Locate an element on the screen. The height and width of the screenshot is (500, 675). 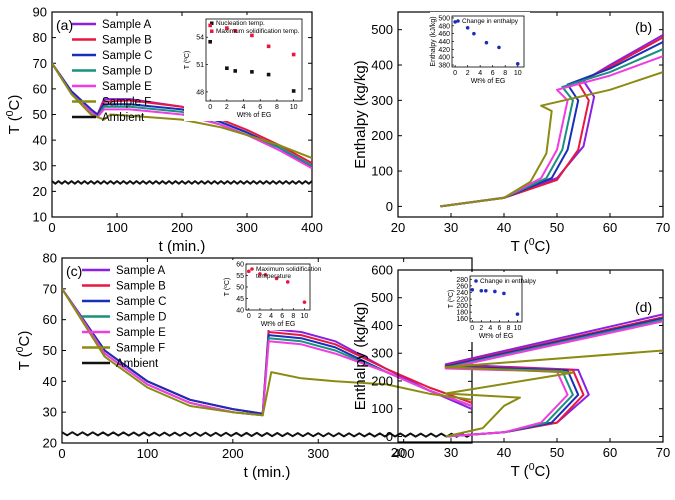
series-line-ambient is located at coordinates (182, 182).